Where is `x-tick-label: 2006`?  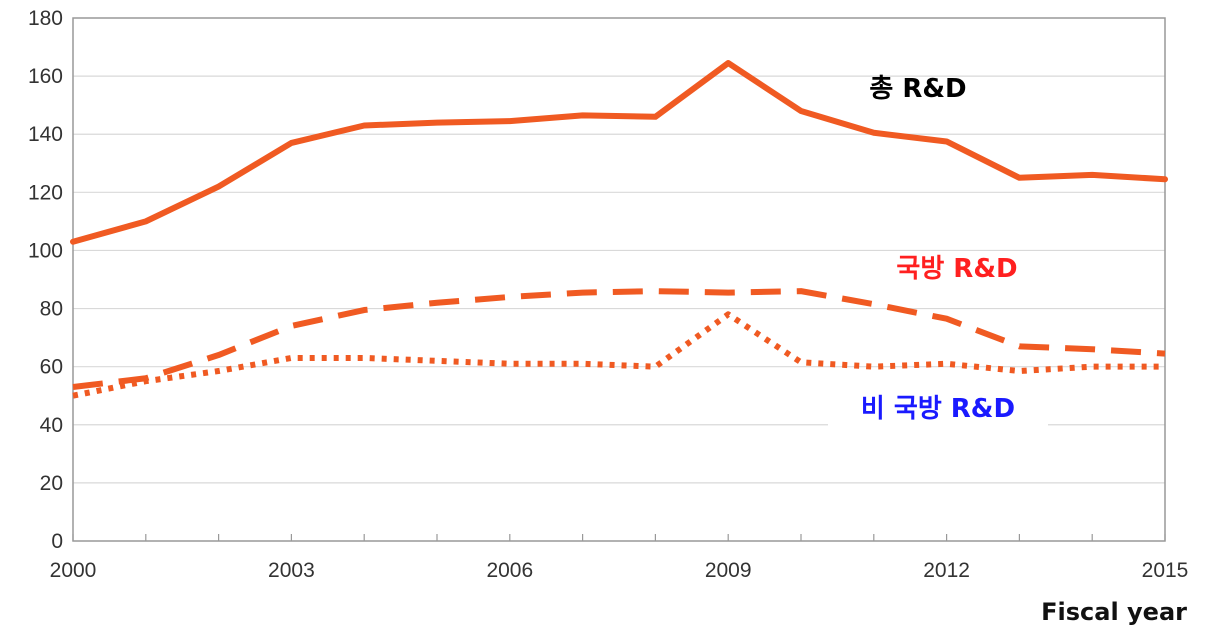 x-tick-label: 2006 is located at coordinates (509, 570).